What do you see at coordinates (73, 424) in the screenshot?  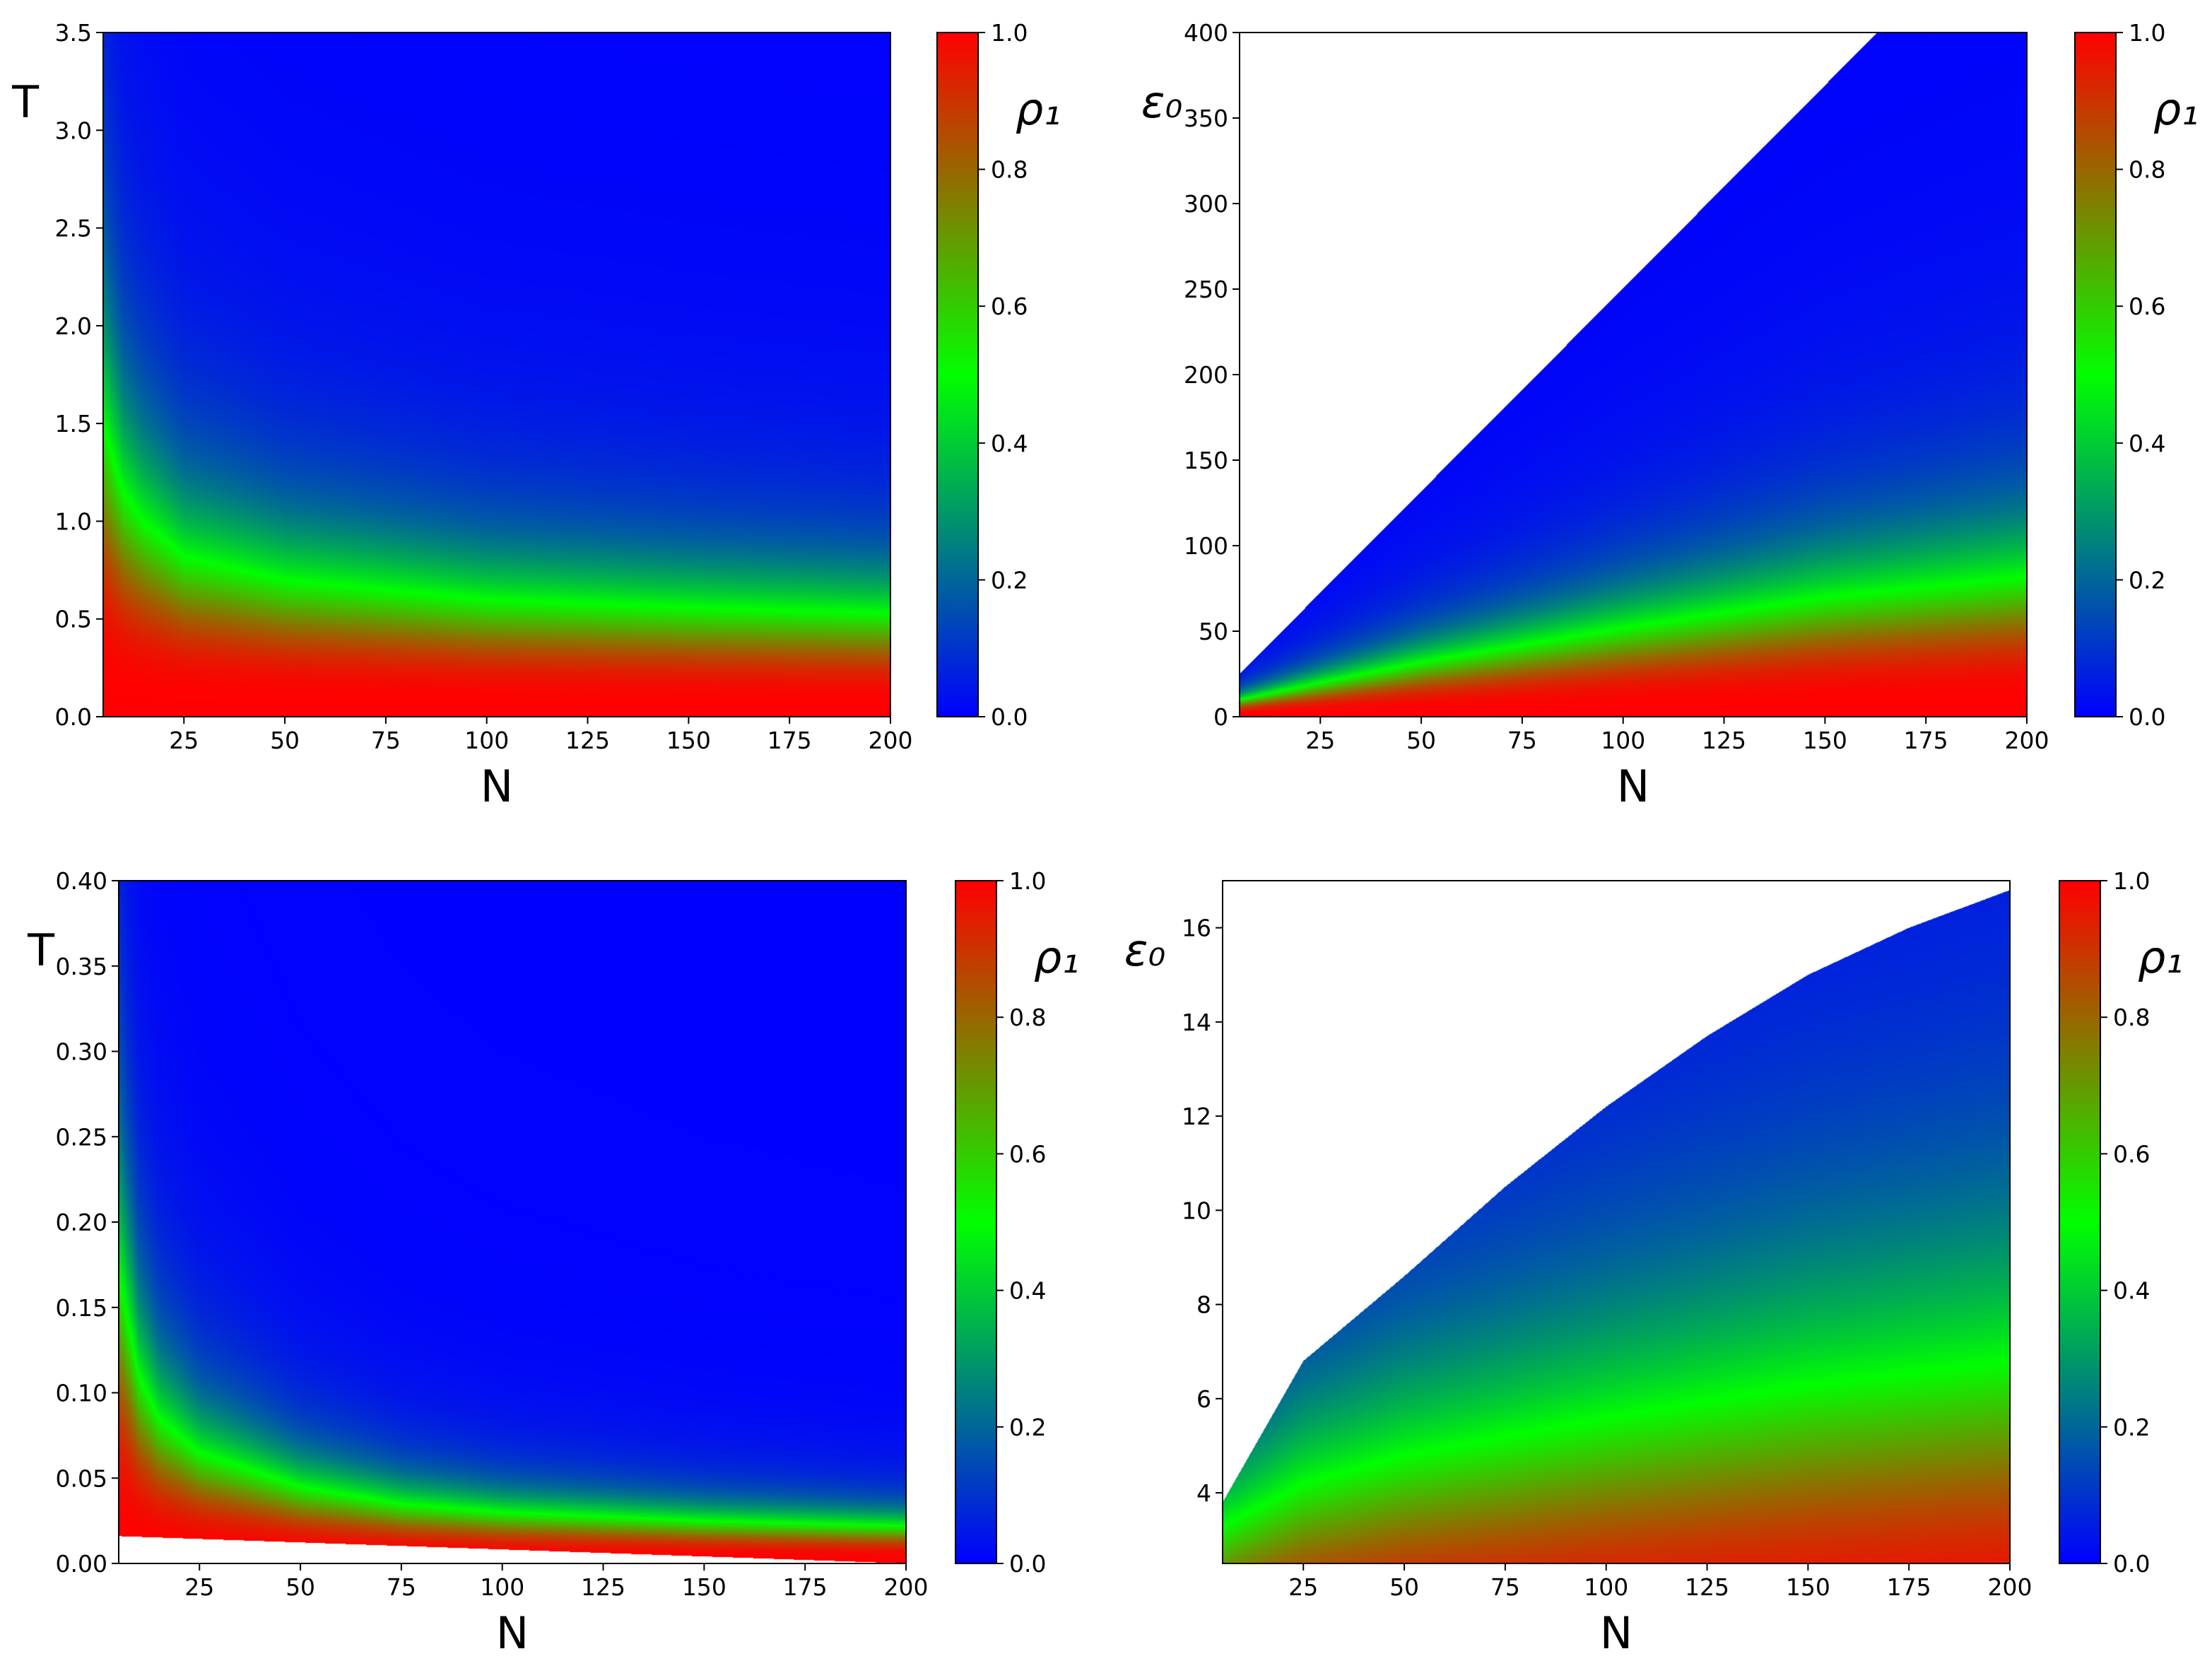 I see `y-tick-label: 1.5` at bounding box center [73, 424].